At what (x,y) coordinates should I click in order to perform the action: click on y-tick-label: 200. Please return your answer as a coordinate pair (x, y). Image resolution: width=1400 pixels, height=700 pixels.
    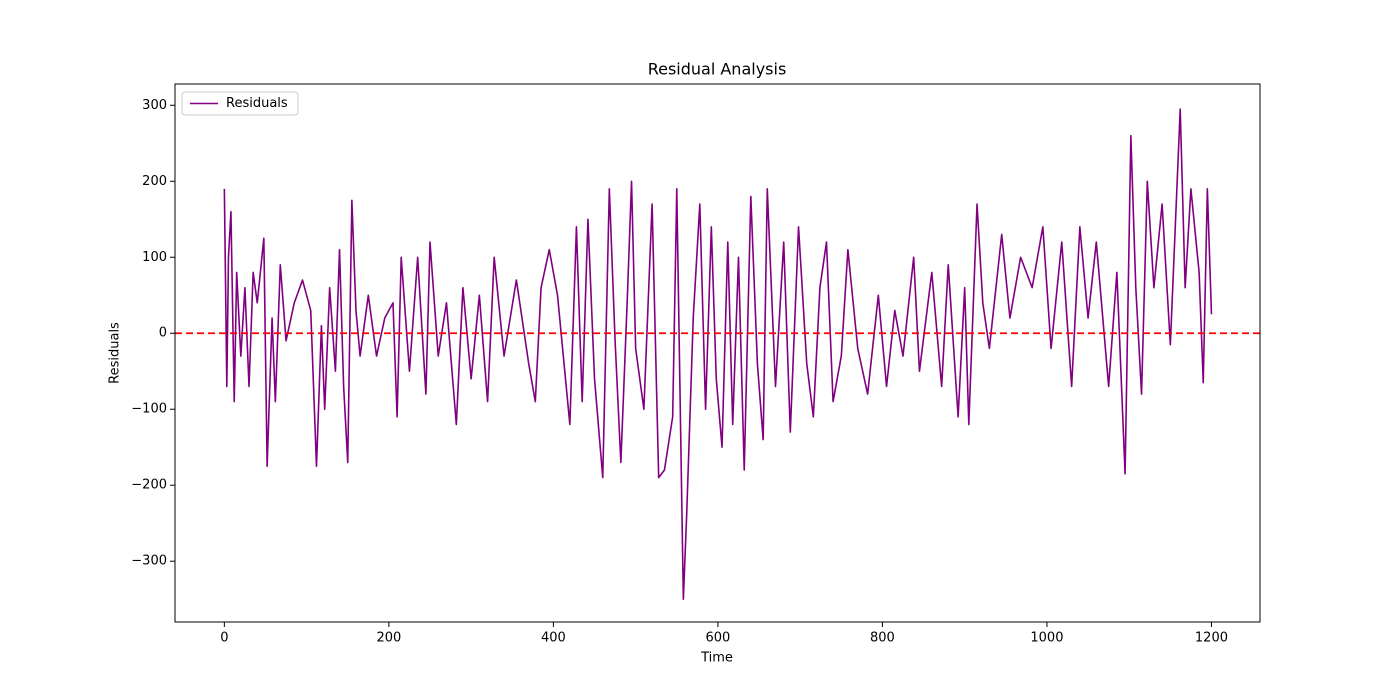
    Looking at the image, I should click on (154, 181).